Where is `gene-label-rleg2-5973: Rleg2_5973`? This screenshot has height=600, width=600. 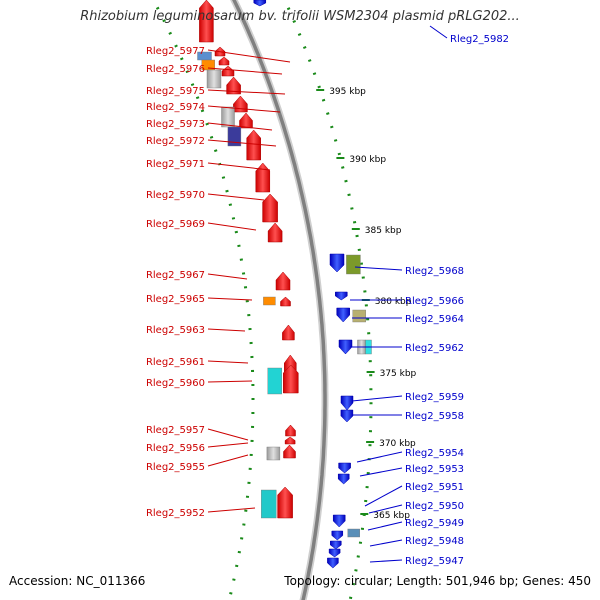
gene-label-rleg2-5973: Rleg2_5973 is located at coordinates (175, 124).